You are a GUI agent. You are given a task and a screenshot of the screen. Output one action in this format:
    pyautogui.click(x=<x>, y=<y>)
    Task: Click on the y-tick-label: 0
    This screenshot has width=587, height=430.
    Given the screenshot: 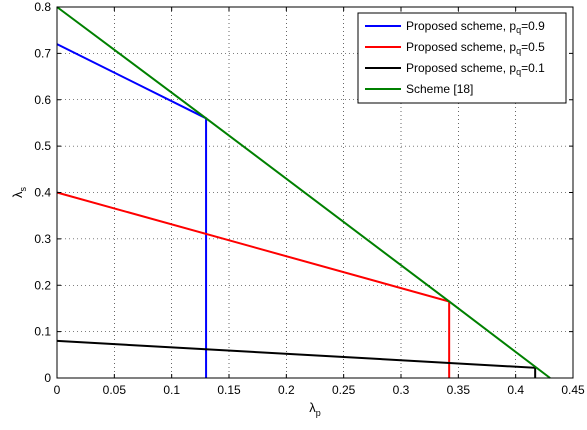 What is the action you would take?
    pyautogui.click(x=47, y=378)
    